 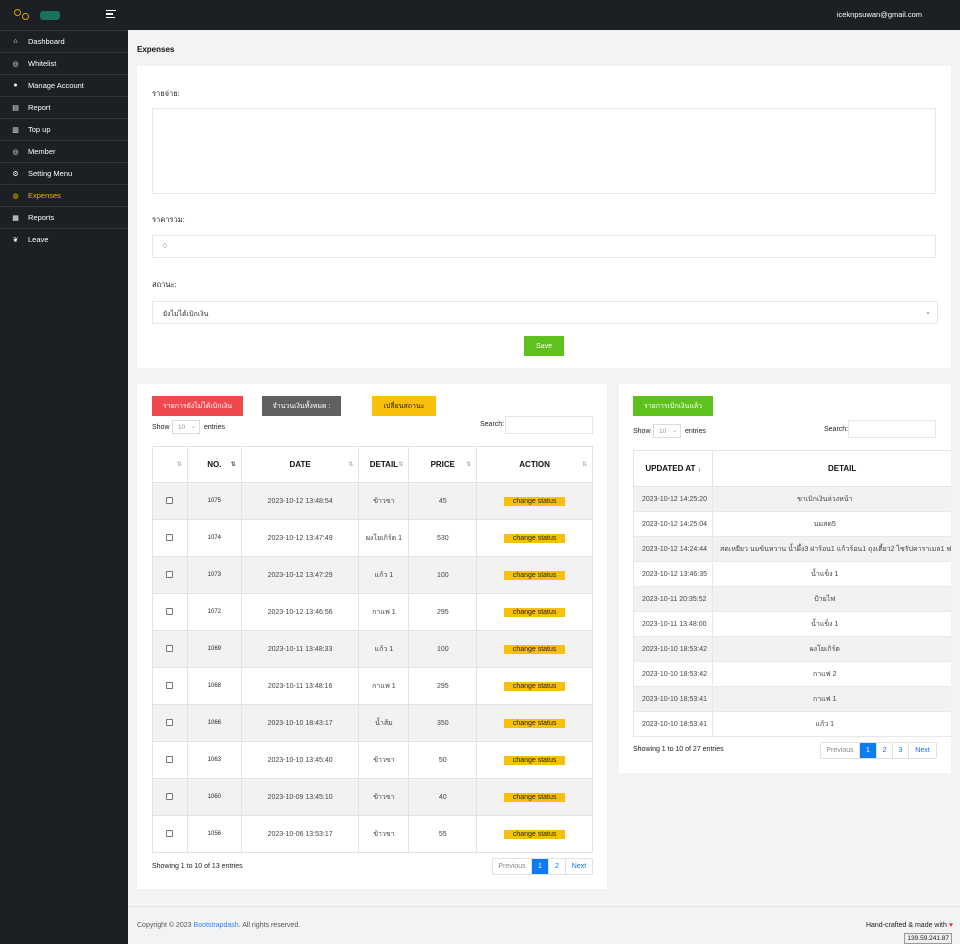 I want to click on sidebar-item-manage-account: ● Manage Account, so click(x=64, y=85).